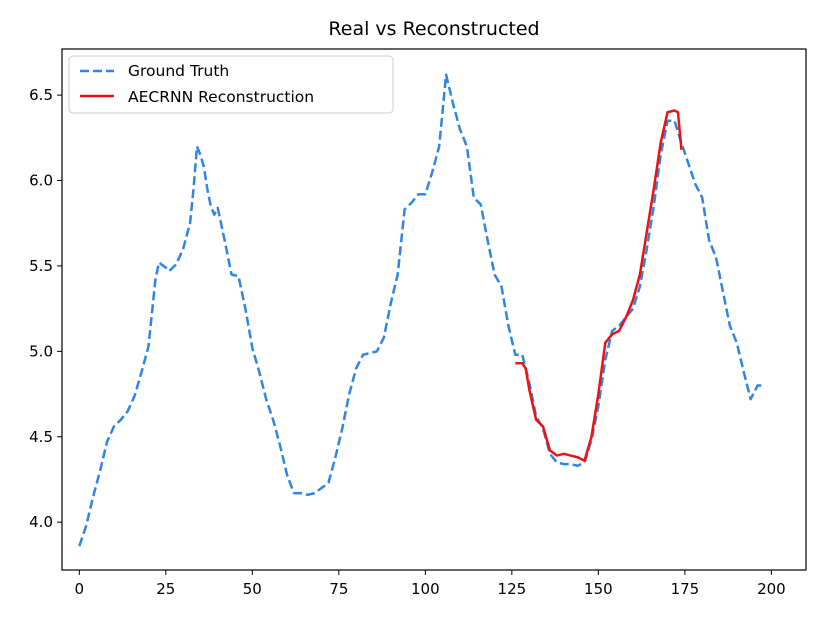 The image size is (830, 623). I want to click on series-line-aecrnn-reconstruction, so click(599, 285).